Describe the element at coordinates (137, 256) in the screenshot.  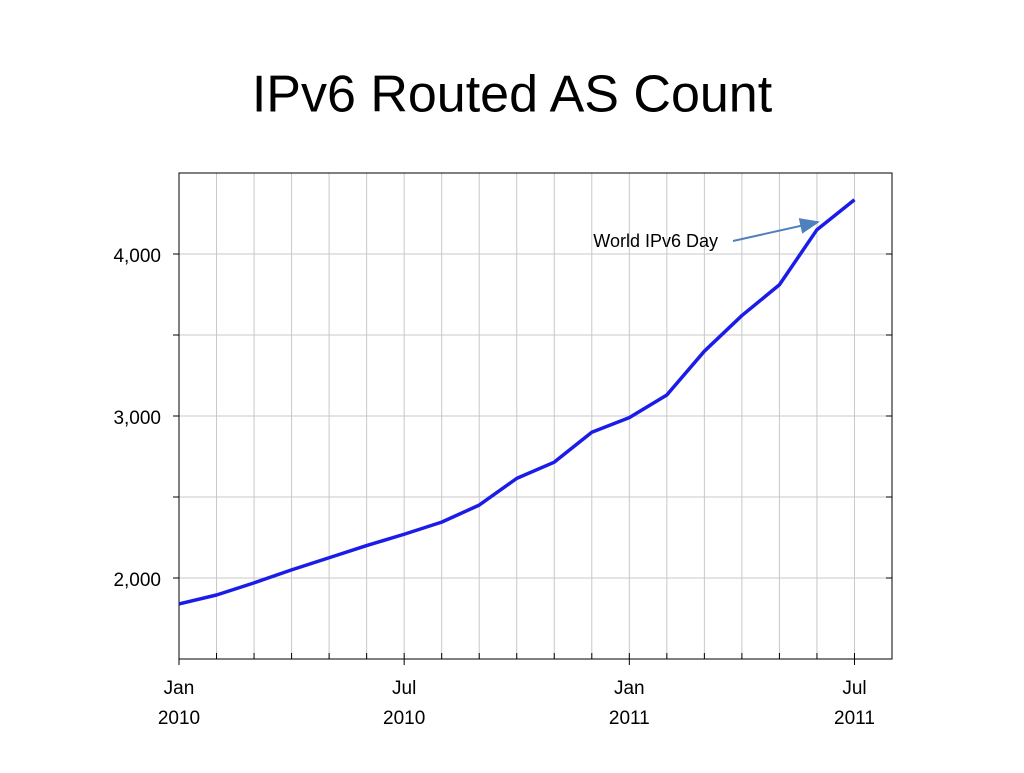
I see `y-tick-label: 4,000` at that location.